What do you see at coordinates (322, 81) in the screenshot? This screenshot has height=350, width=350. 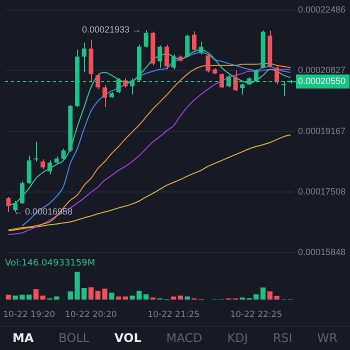 I see `ref-line-label: 0.00020550` at bounding box center [322, 81].